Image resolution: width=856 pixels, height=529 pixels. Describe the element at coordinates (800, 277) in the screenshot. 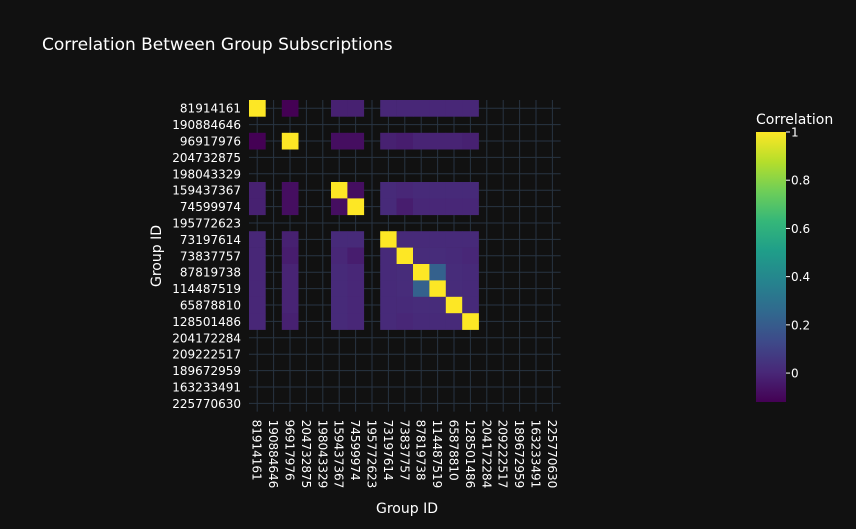

I see `colorbar-tick-label: 0.4` at that location.